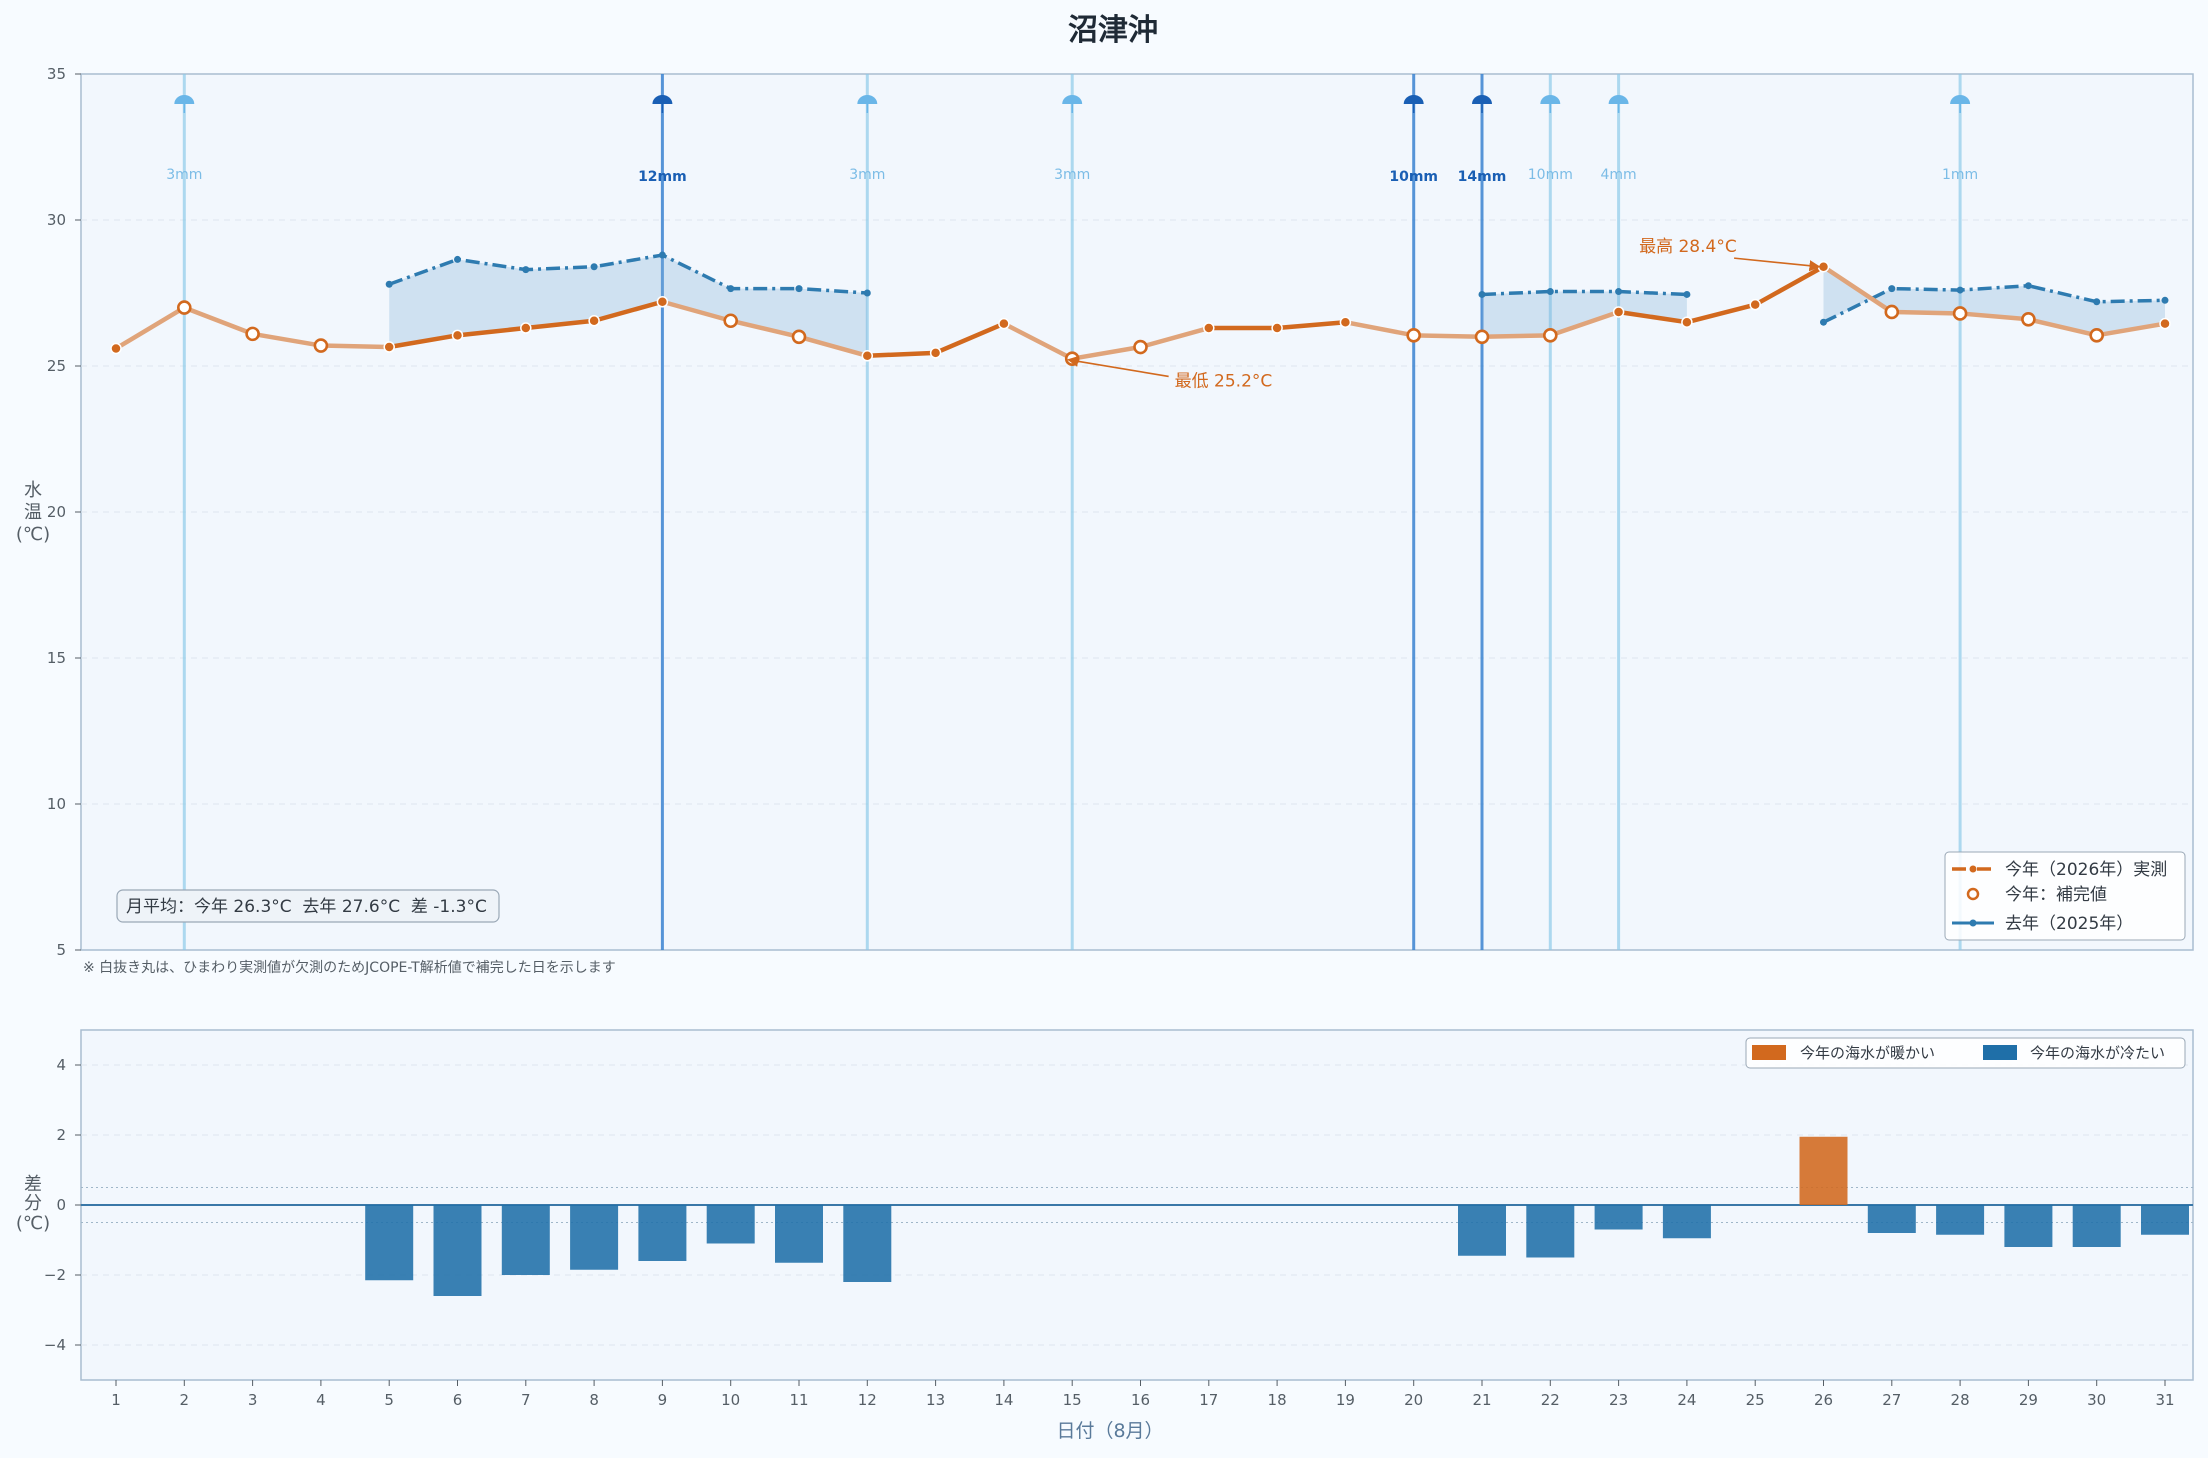 The width and height of the screenshot is (2208, 1458). Describe the element at coordinates (1481, 1400) in the screenshot. I see `xtick-label: 21` at that location.